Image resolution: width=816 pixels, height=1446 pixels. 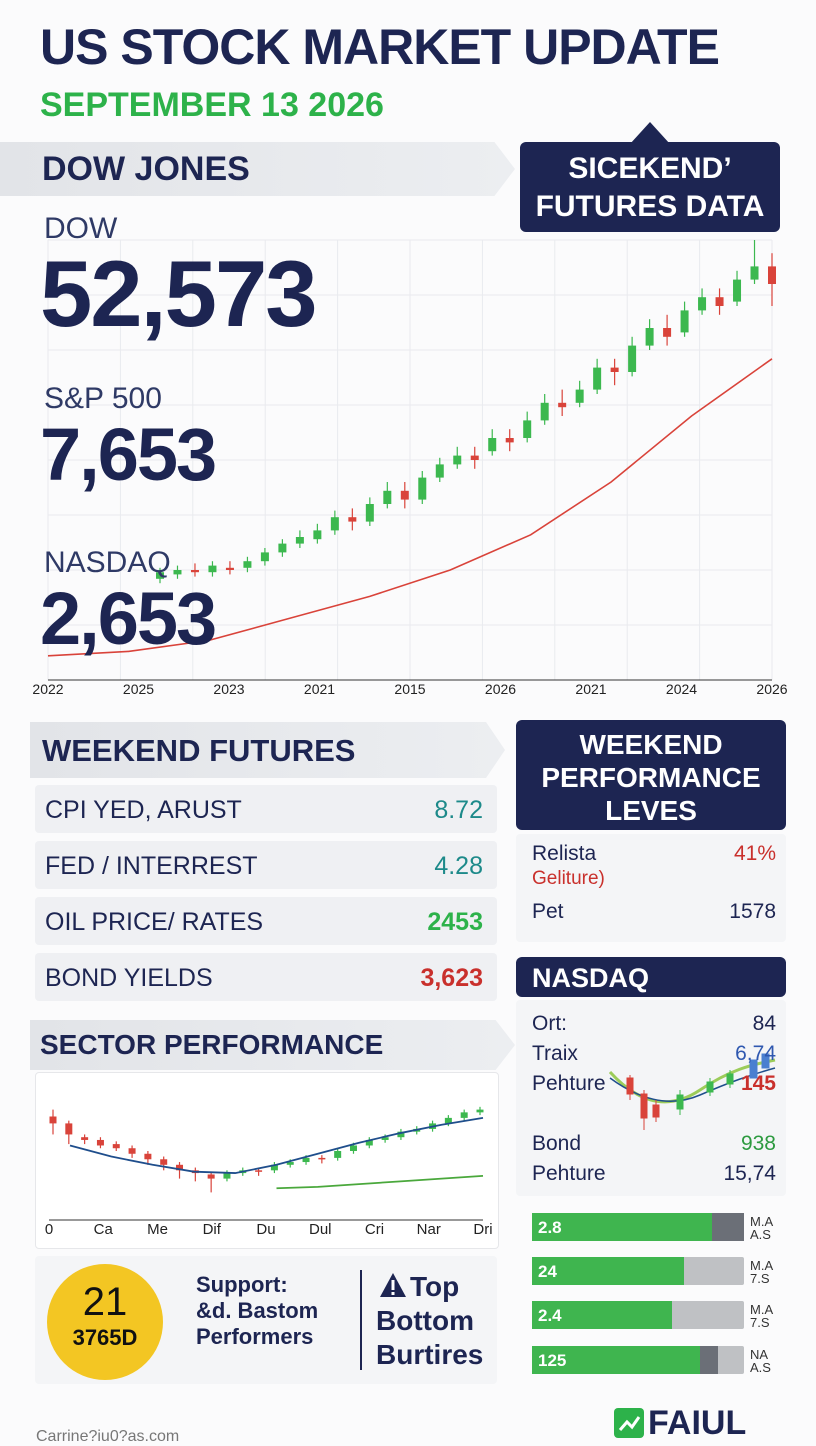 I want to click on index-value: 7,653, so click(x=128, y=454).